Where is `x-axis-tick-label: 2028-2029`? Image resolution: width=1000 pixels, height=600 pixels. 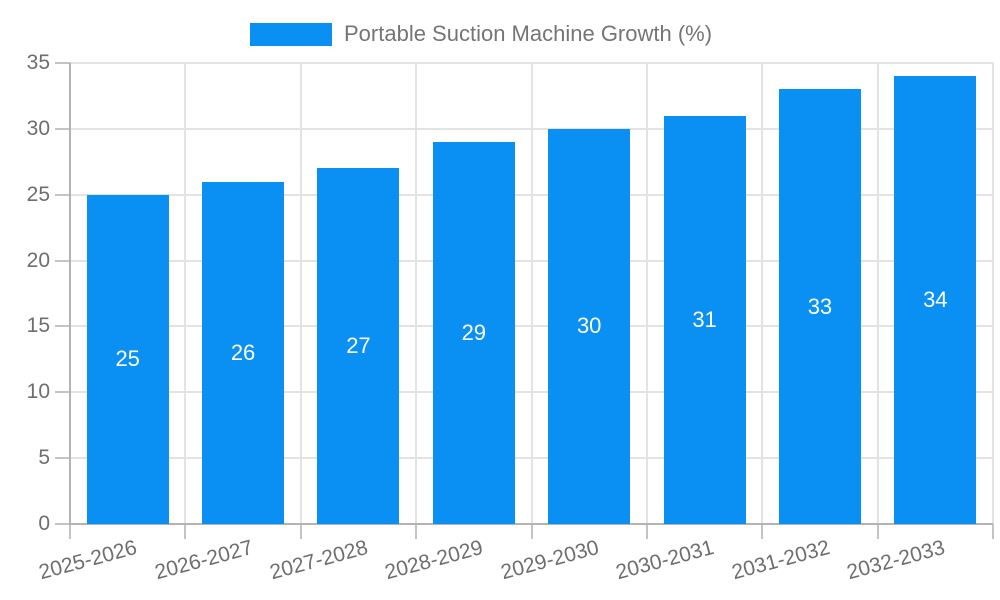
x-axis-tick-label: 2028-2029 is located at coordinates (434, 560).